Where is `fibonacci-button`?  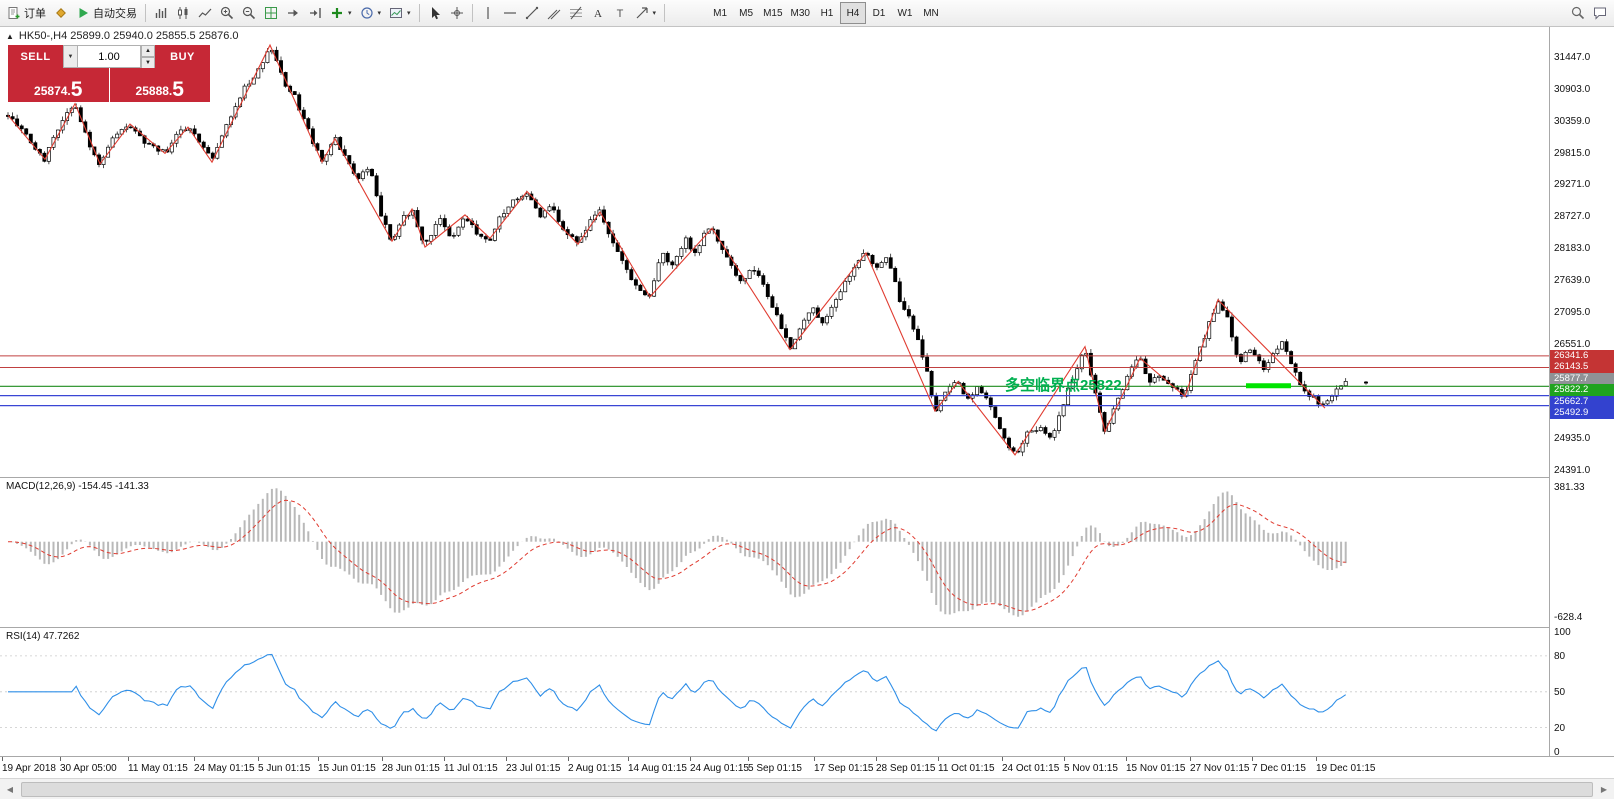
fibonacci-button is located at coordinates (576, 13).